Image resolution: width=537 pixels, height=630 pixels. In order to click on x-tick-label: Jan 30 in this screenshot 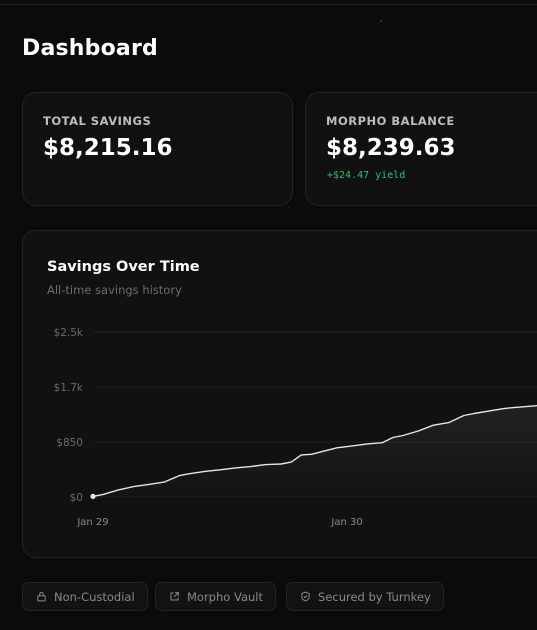, I will do `click(346, 522)`.